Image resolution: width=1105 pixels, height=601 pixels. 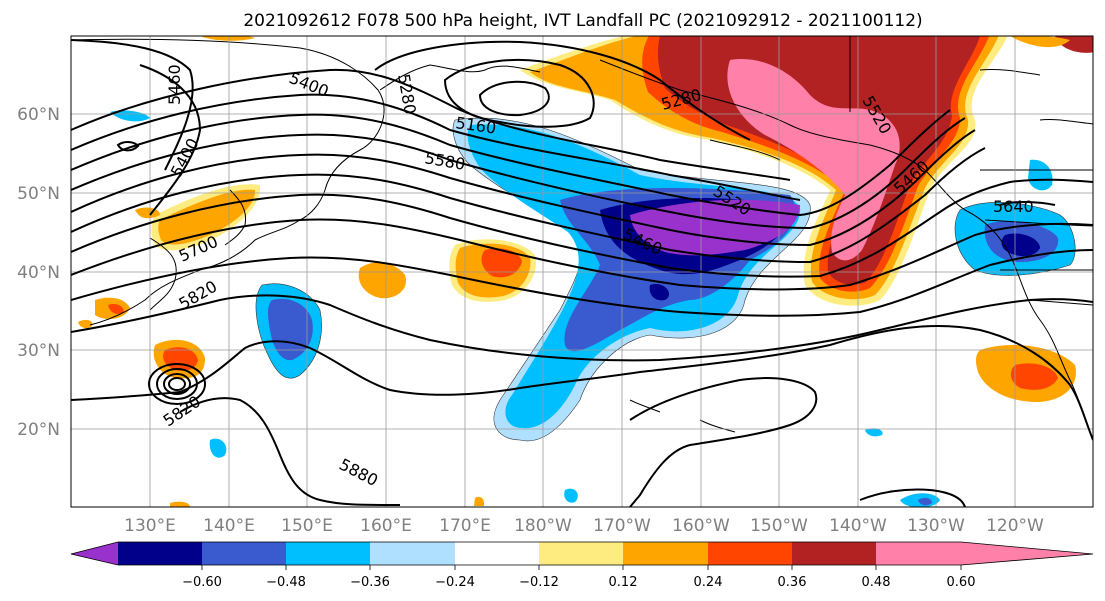 I want to click on lat-tick-label: 40°N, so click(x=38, y=273).